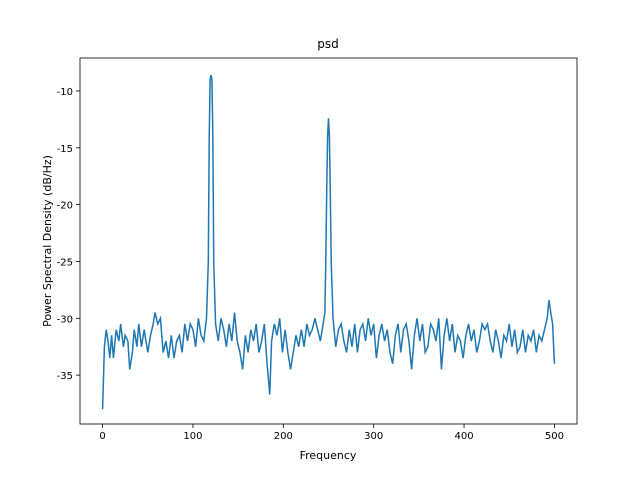  Describe the element at coordinates (328, 455) in the screenshot. I see `x-axis-label: Frequency` at that location.